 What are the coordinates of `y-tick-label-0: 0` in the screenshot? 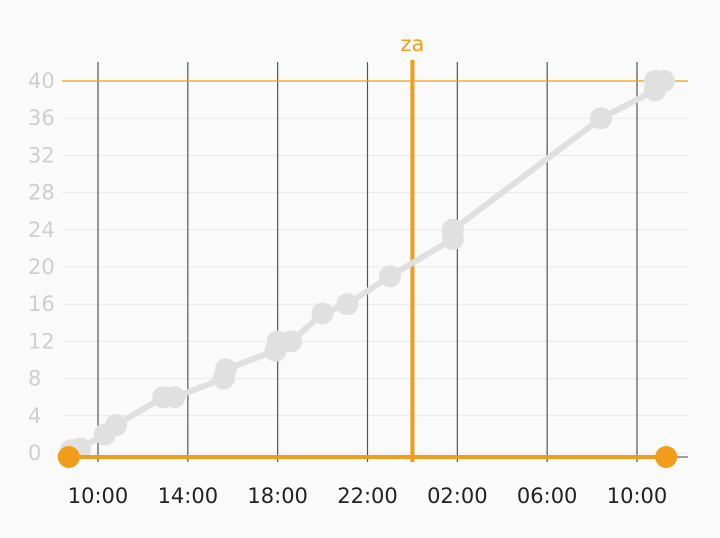 It's located at (34, 453).